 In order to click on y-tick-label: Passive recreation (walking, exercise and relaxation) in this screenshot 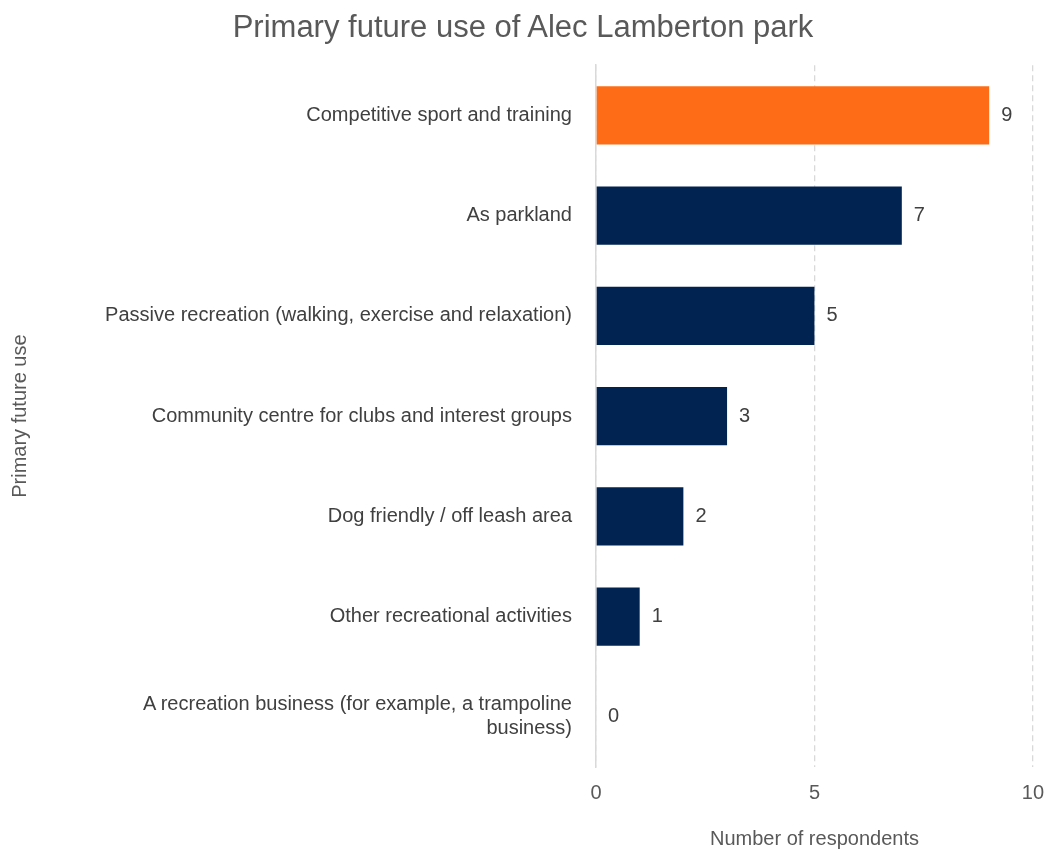, I will do `click(338, 314)`.